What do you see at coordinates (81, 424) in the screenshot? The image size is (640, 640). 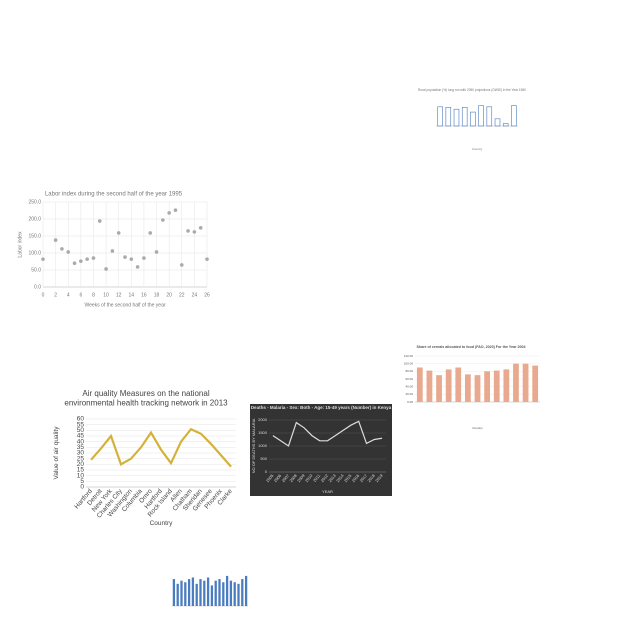 I see `y-tick-label: 55` at bounding box center [81, 424].